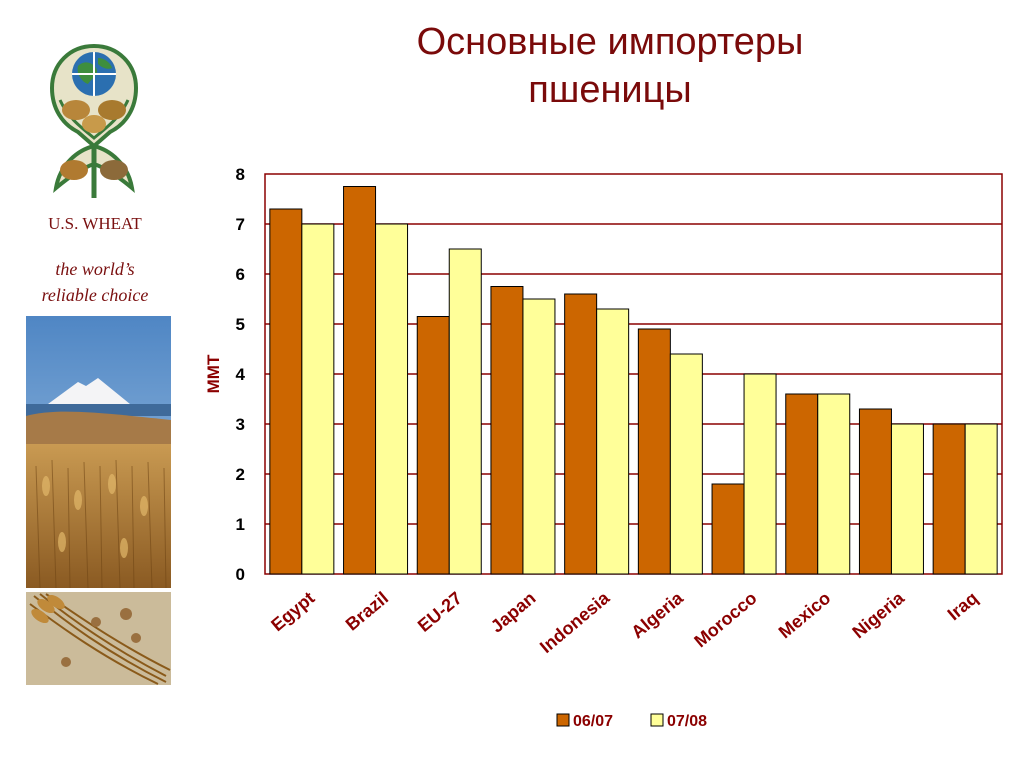 The width and height of the screenshot is (1024, 768). Describe the element at coordinates (610, 66) in the screenshot. I see `slide-title: Основные импортеры пшеницы` at that location.